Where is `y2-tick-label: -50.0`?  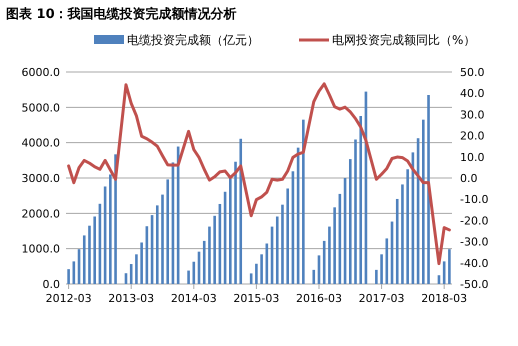
y2-tick-label: -50.0 is located at coordinates (474, 284).